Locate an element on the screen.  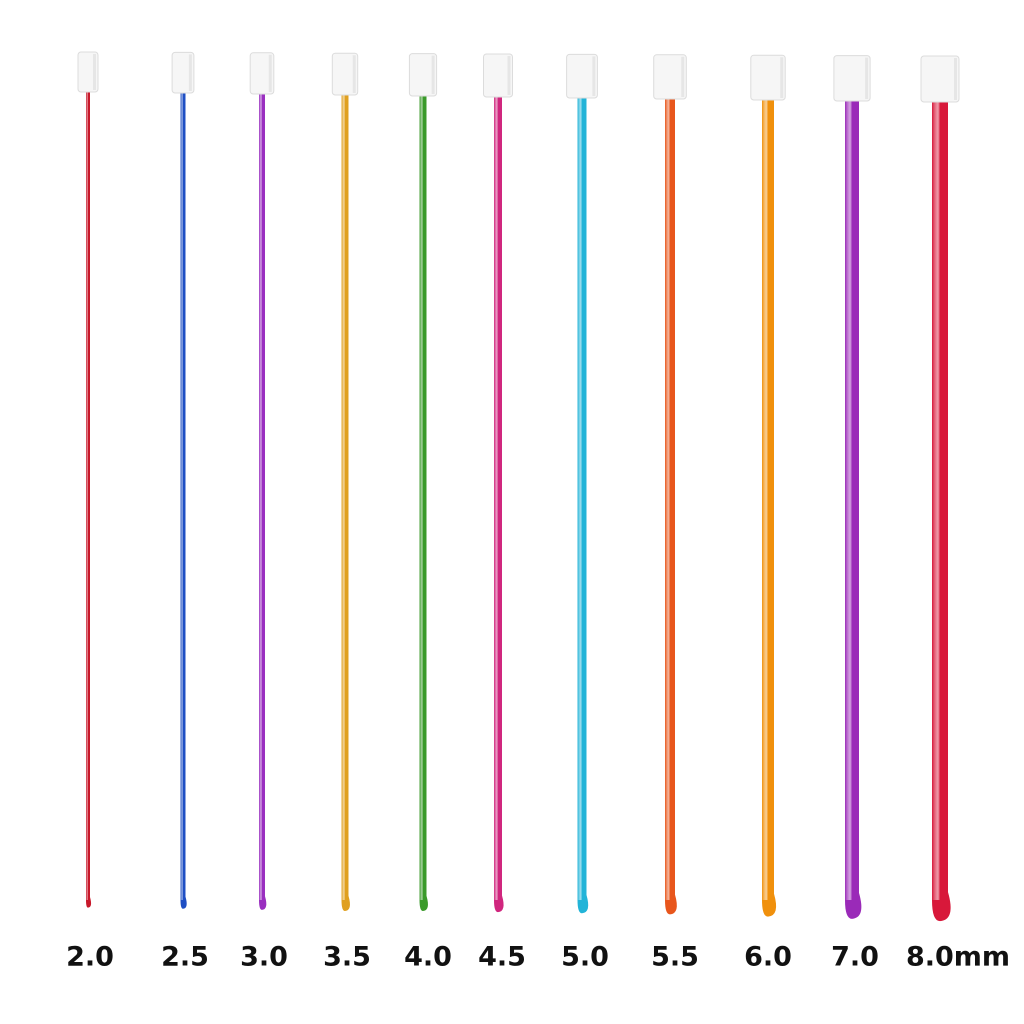
size-label: 5.0 is located at coordinates (585, 957).